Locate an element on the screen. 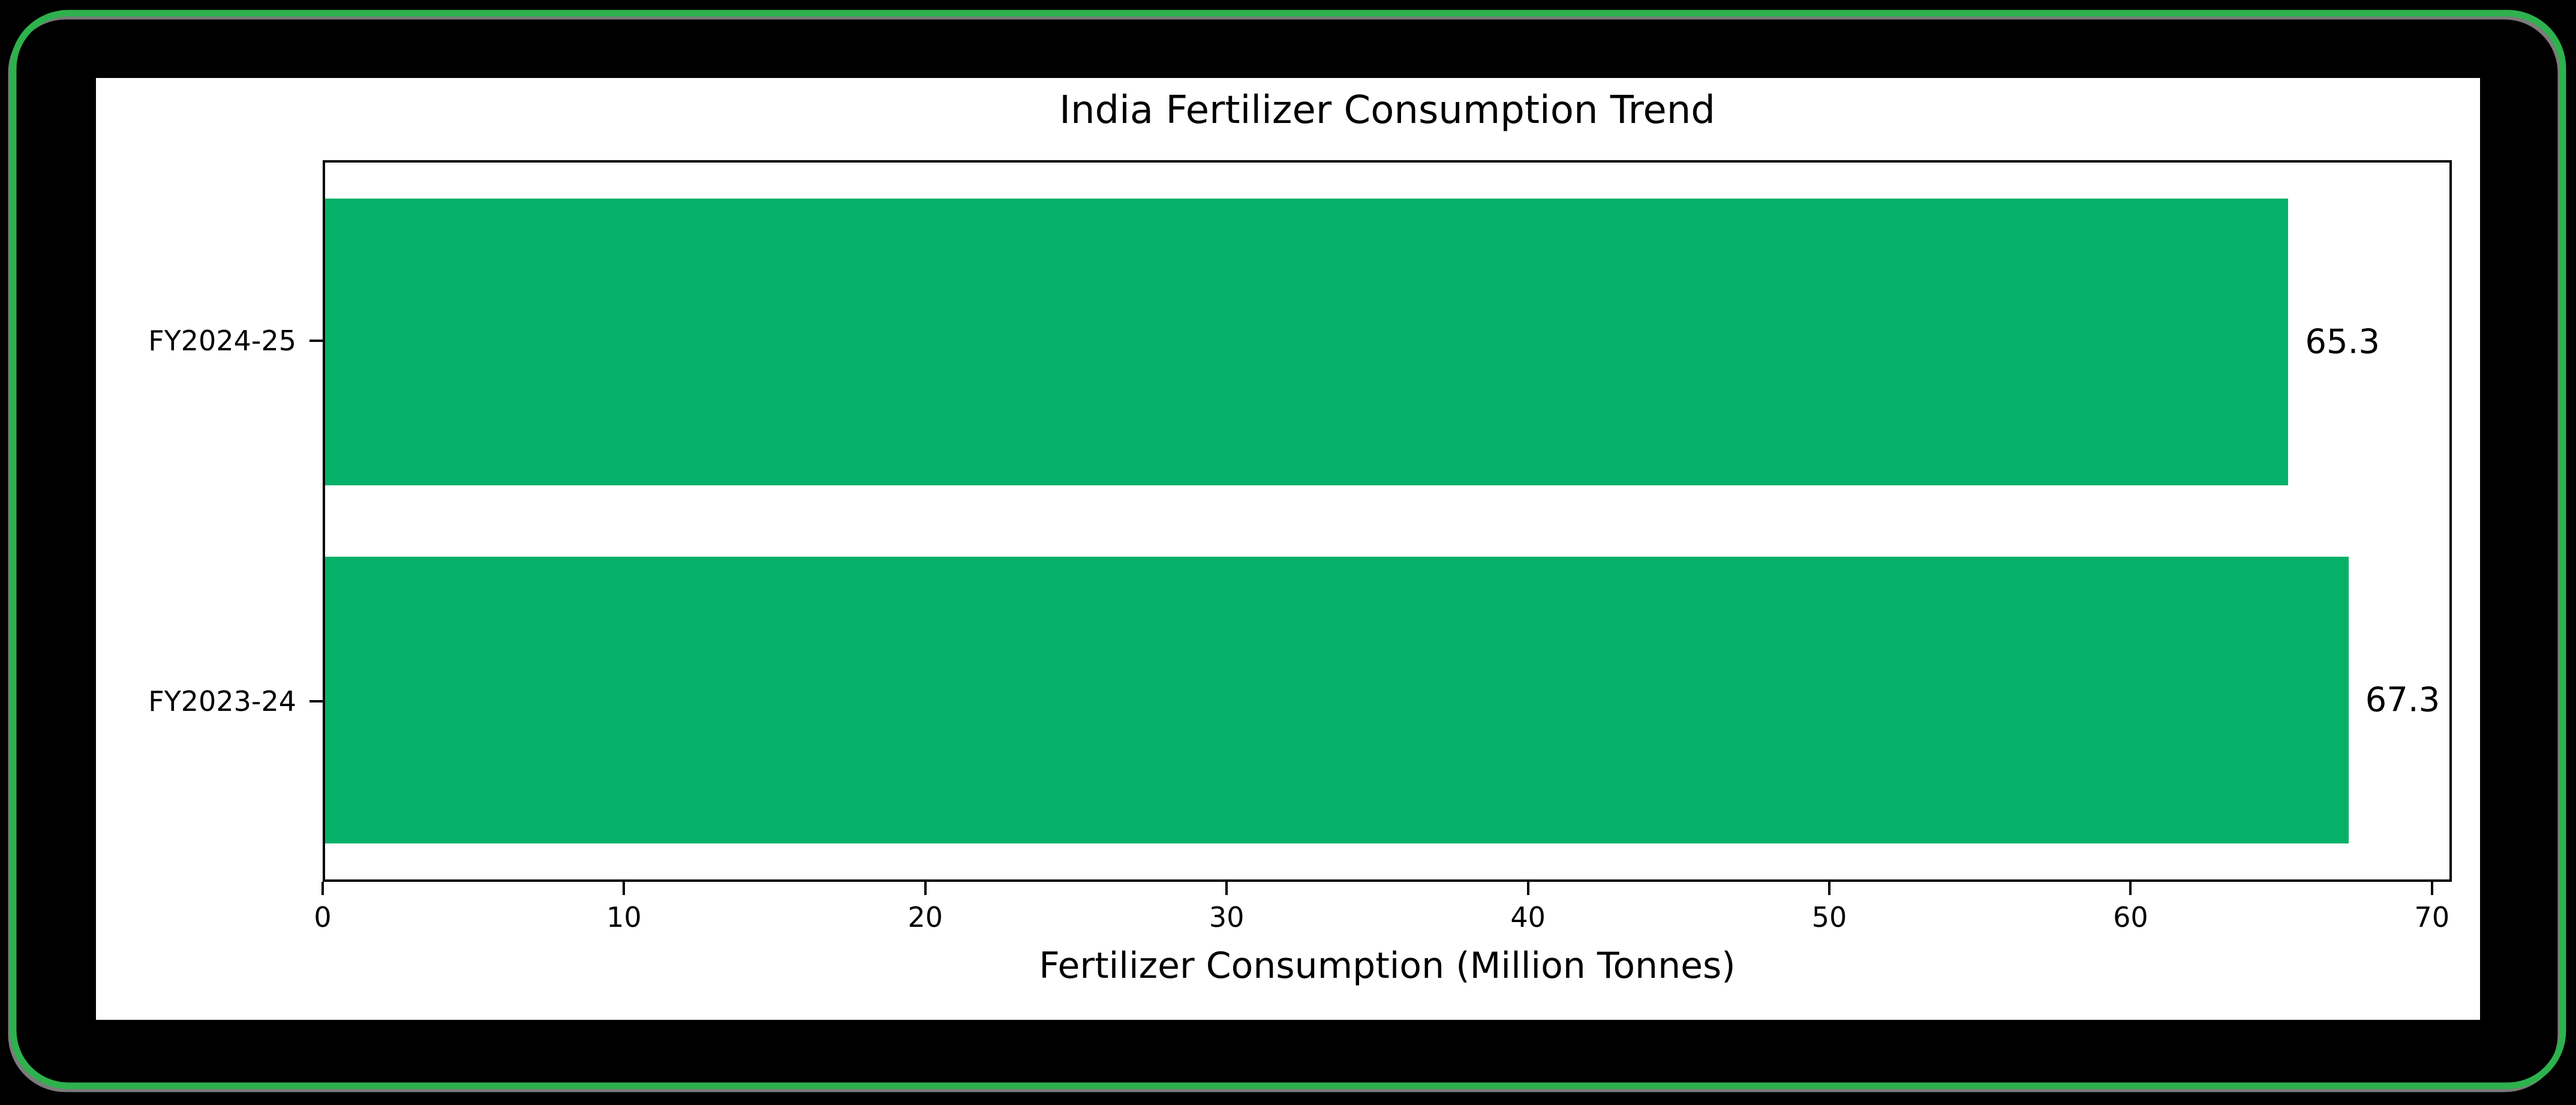 This screenshot has width=2576, height=1105. x-tick-label: 30 is located at coordinates (1227, 917).